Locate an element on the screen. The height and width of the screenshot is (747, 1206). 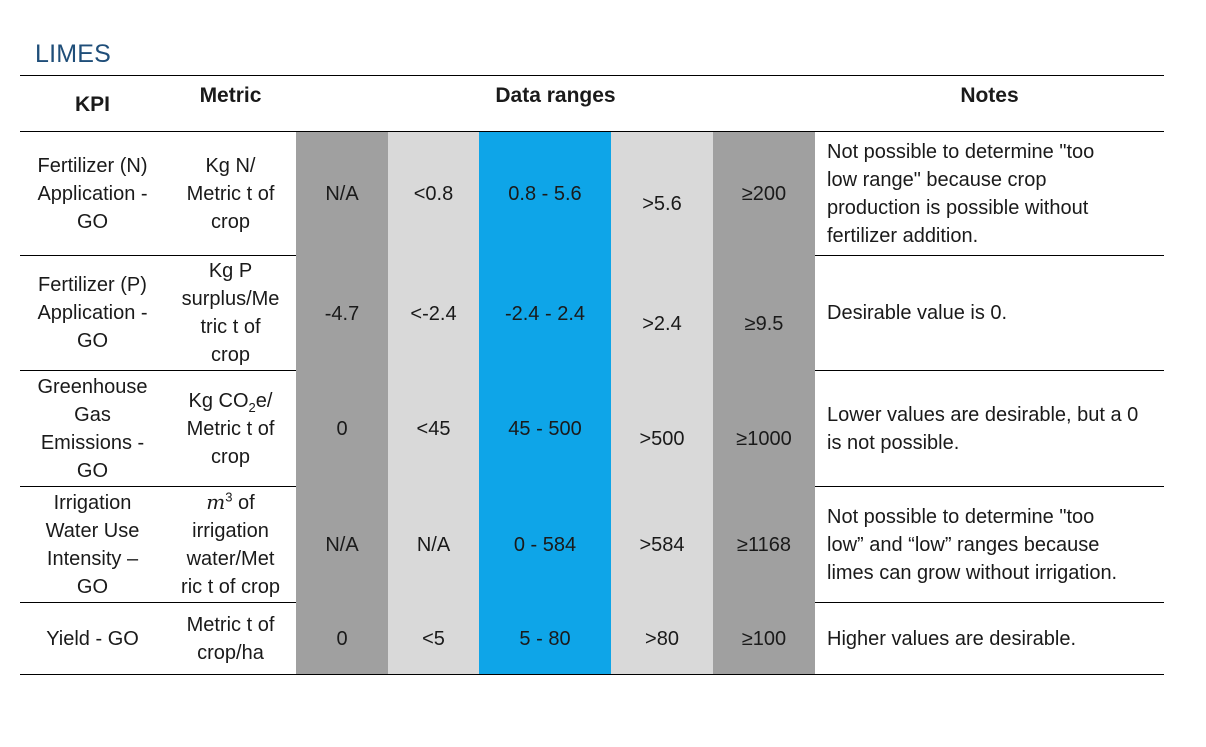
kpi-cell: Irrigation Water Use Intensity – GO is located at coordinates (92, 545).